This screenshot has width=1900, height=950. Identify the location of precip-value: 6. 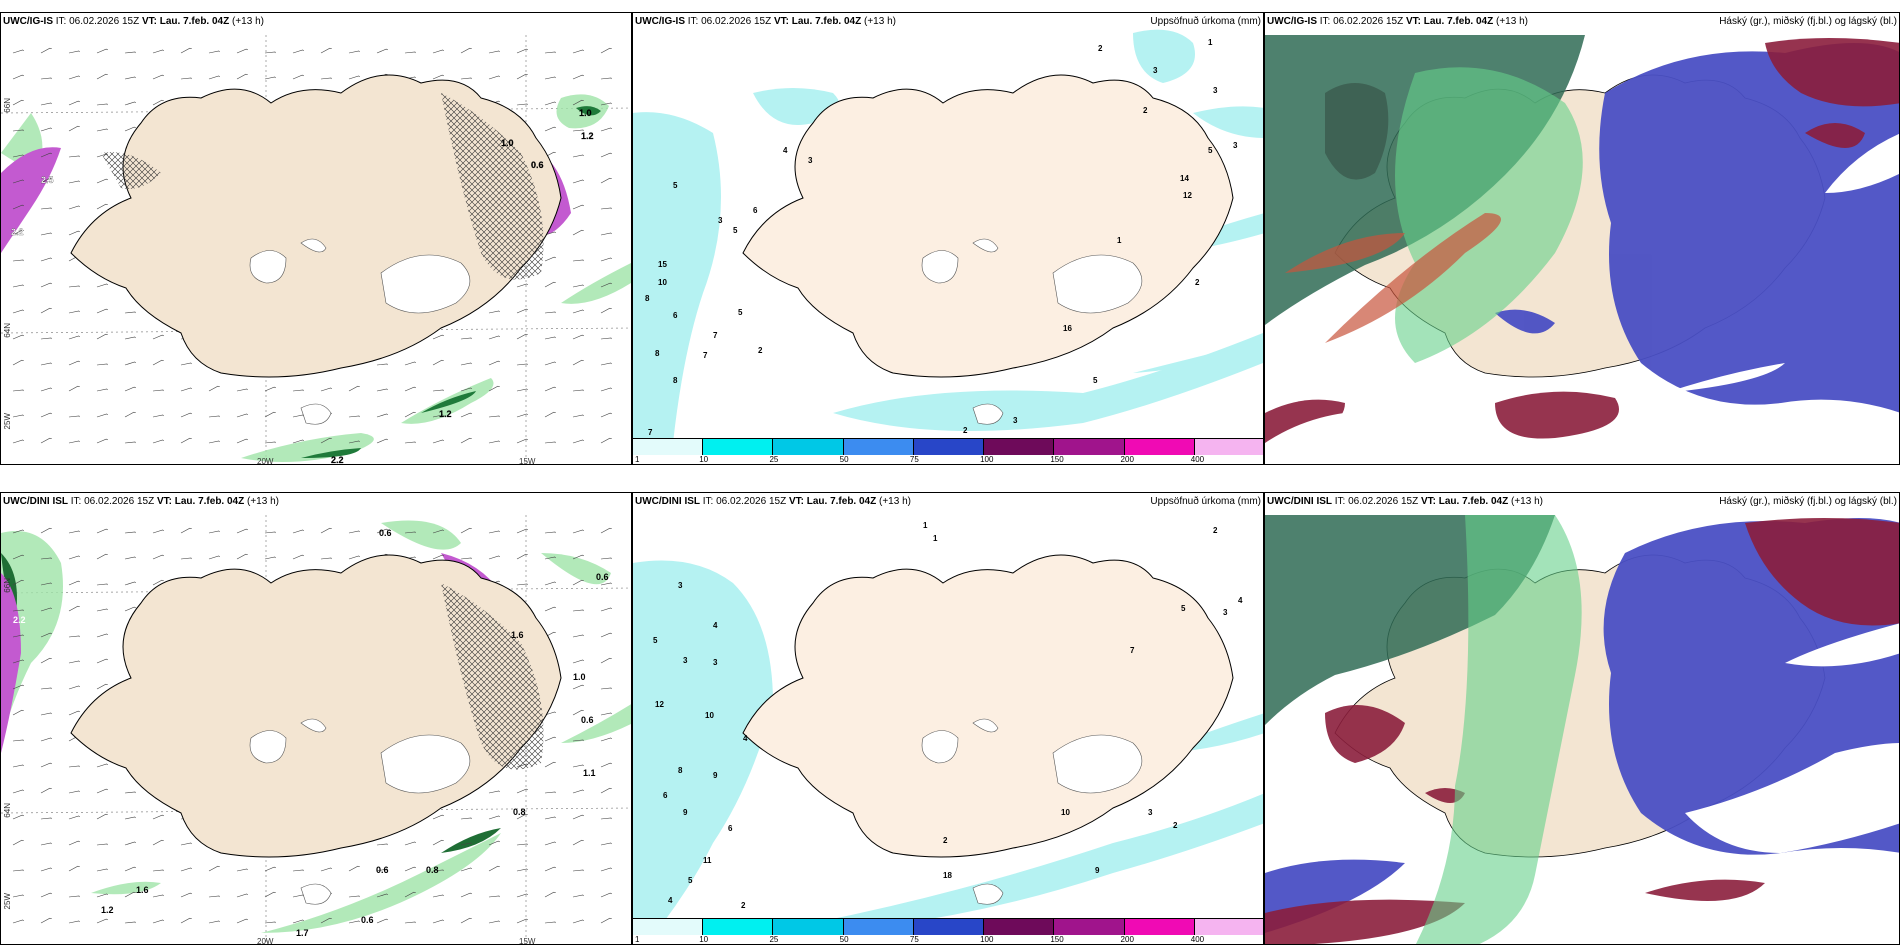
(665, 795).